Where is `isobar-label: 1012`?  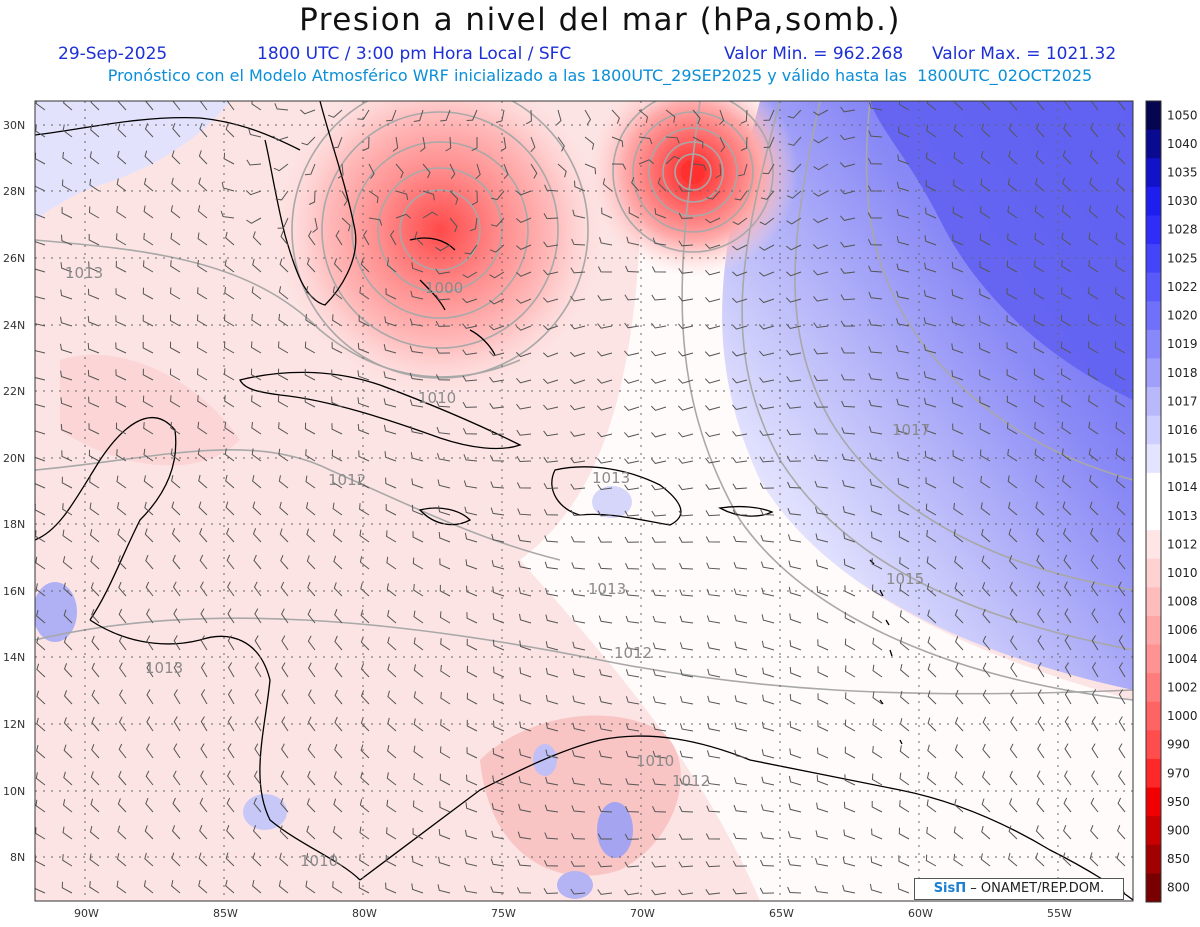 isobar-label: 1012 is located at coordinates (691, 781).